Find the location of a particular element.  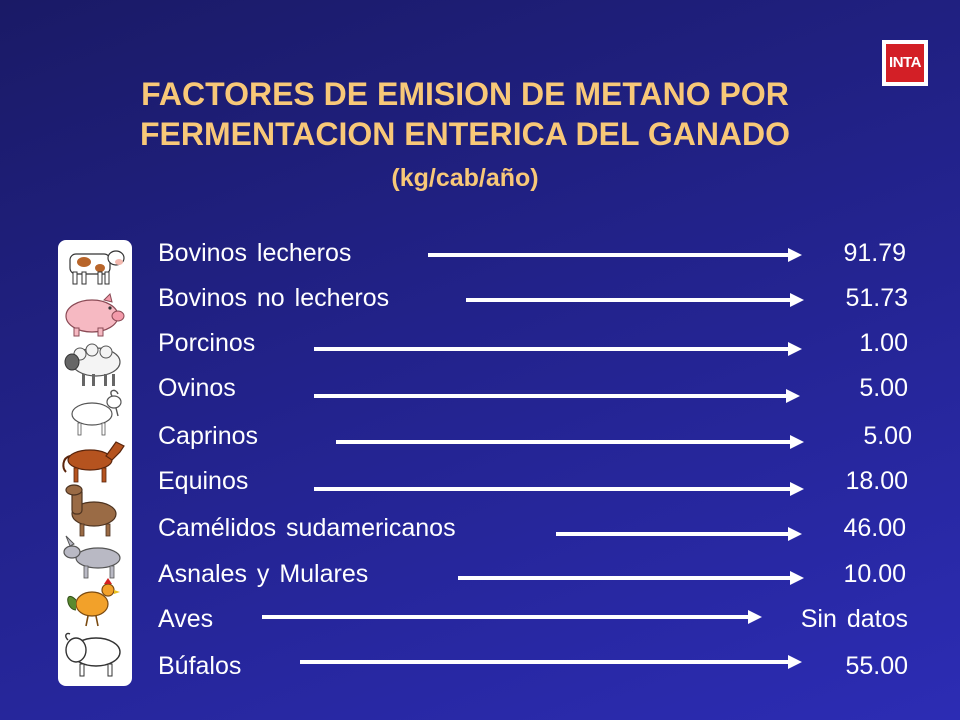

emission-row-equinos: Equinos 18.00 is located at coordinates (538, 488).